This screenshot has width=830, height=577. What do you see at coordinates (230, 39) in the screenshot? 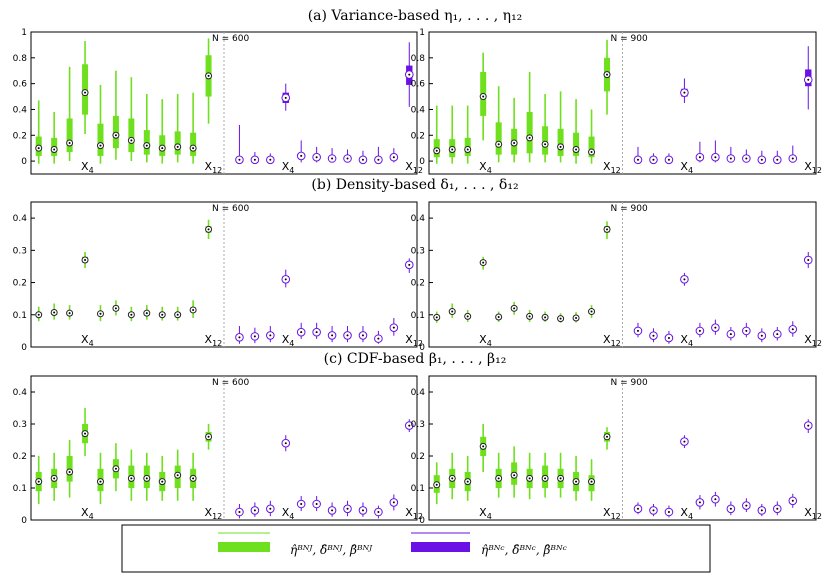
I see `sample-size-label: N = 600` at bounding box center [230, 39].